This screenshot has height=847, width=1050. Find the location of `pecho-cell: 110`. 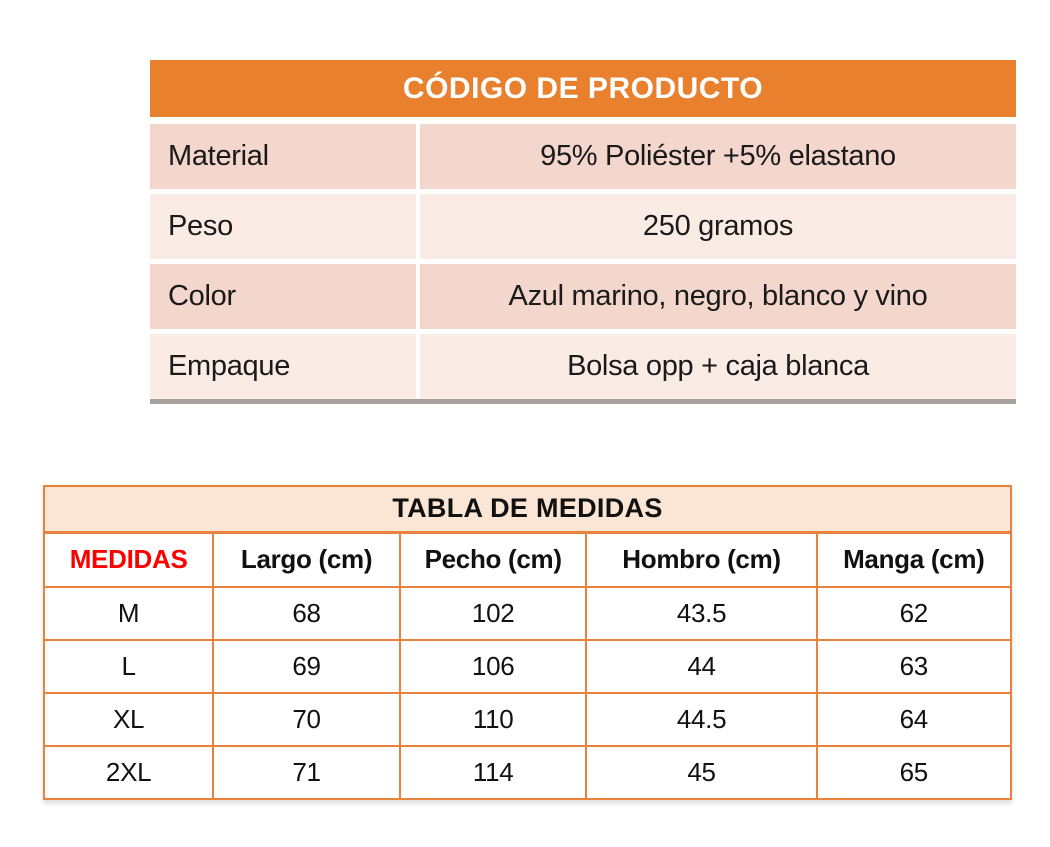

pecho-cell: 110 is located at coordinates (493, 719).